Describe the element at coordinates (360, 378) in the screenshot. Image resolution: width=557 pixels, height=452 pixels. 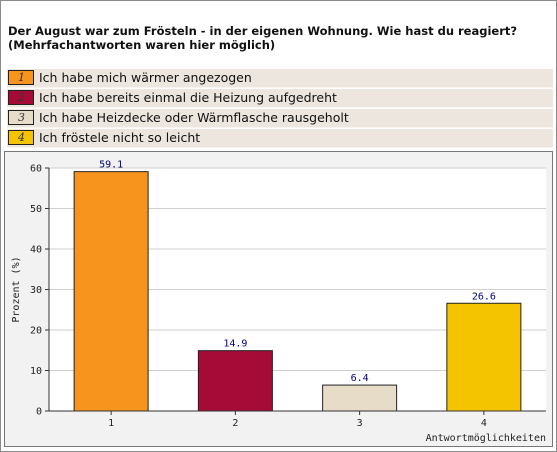
I see `bar-value-label: 6.4` at that location.